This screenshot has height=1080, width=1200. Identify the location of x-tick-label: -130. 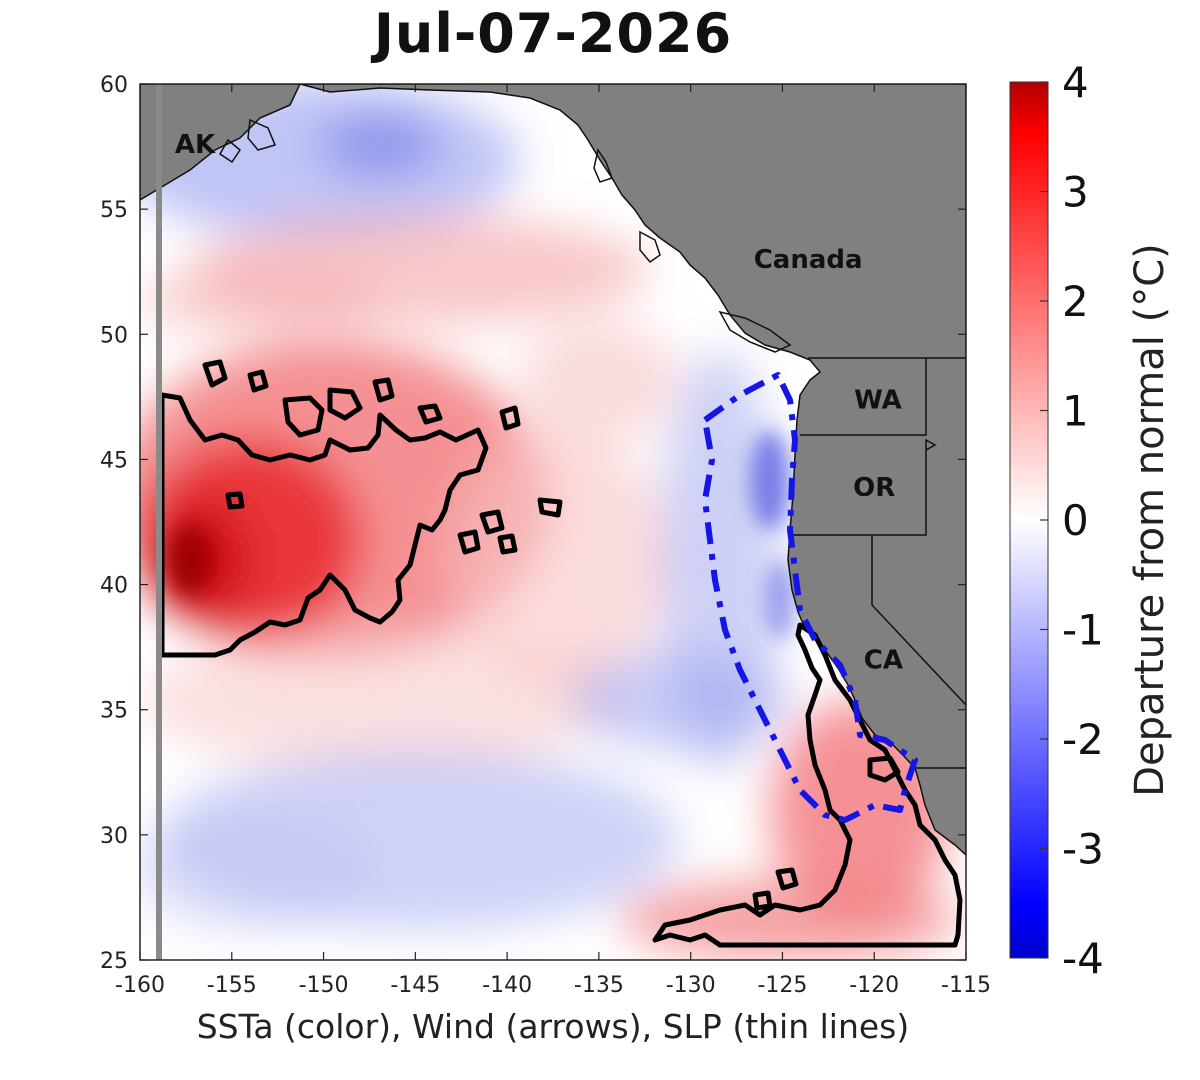
(691, 985).